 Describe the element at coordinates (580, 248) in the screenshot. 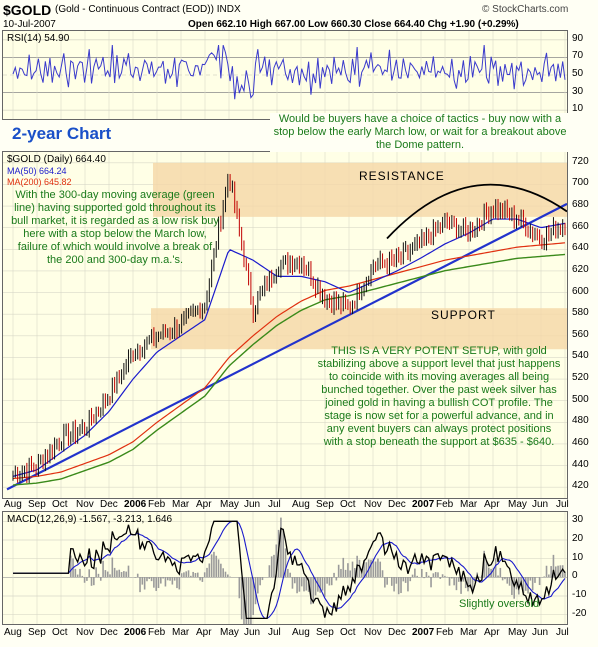

I see `y-tick-label: 640` at that location.